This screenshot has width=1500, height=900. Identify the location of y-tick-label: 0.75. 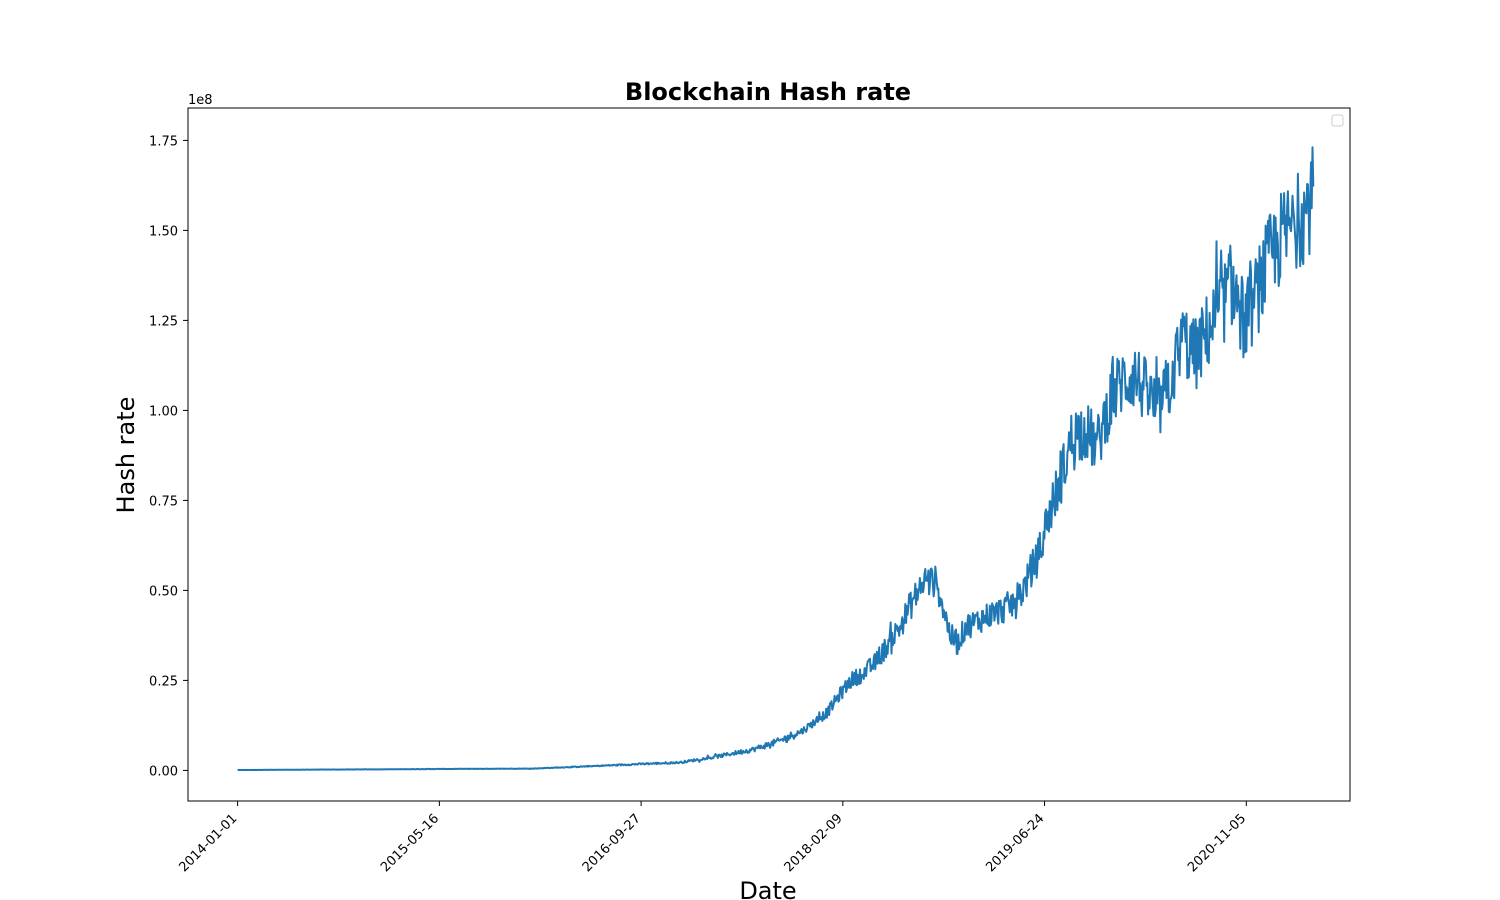
(163, 501).